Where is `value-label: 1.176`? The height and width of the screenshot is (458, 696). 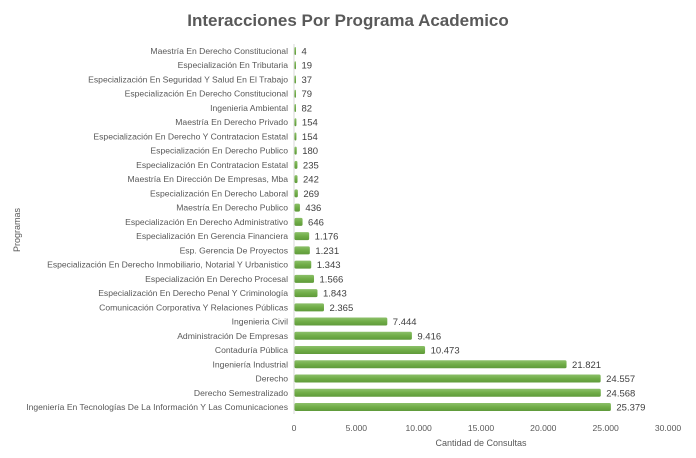 value-label: 1.176 is located at coordinates (327, 237).